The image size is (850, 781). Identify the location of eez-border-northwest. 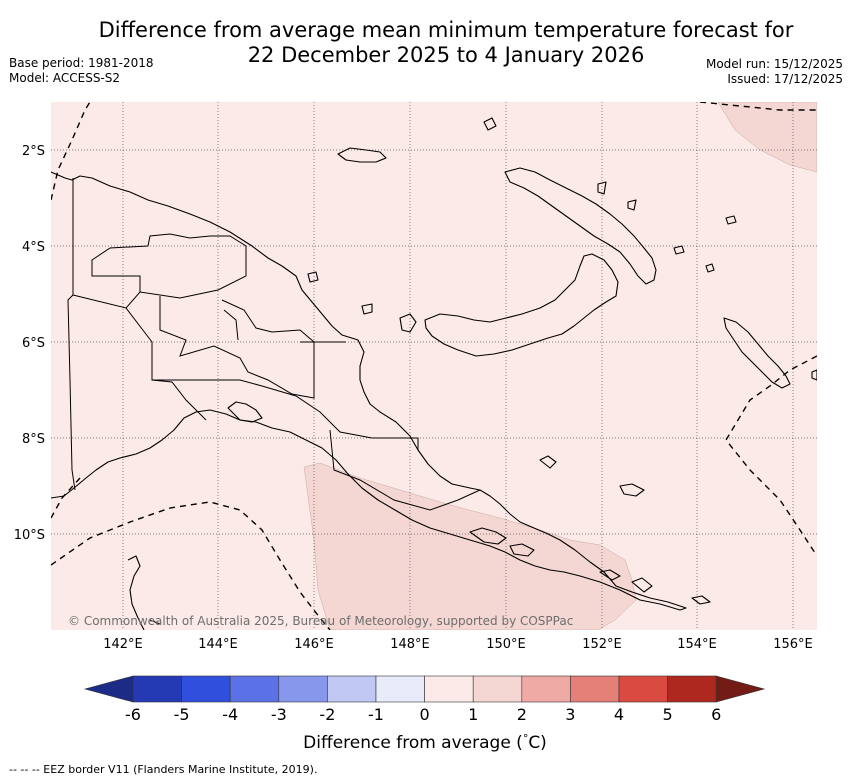
(71, 151).